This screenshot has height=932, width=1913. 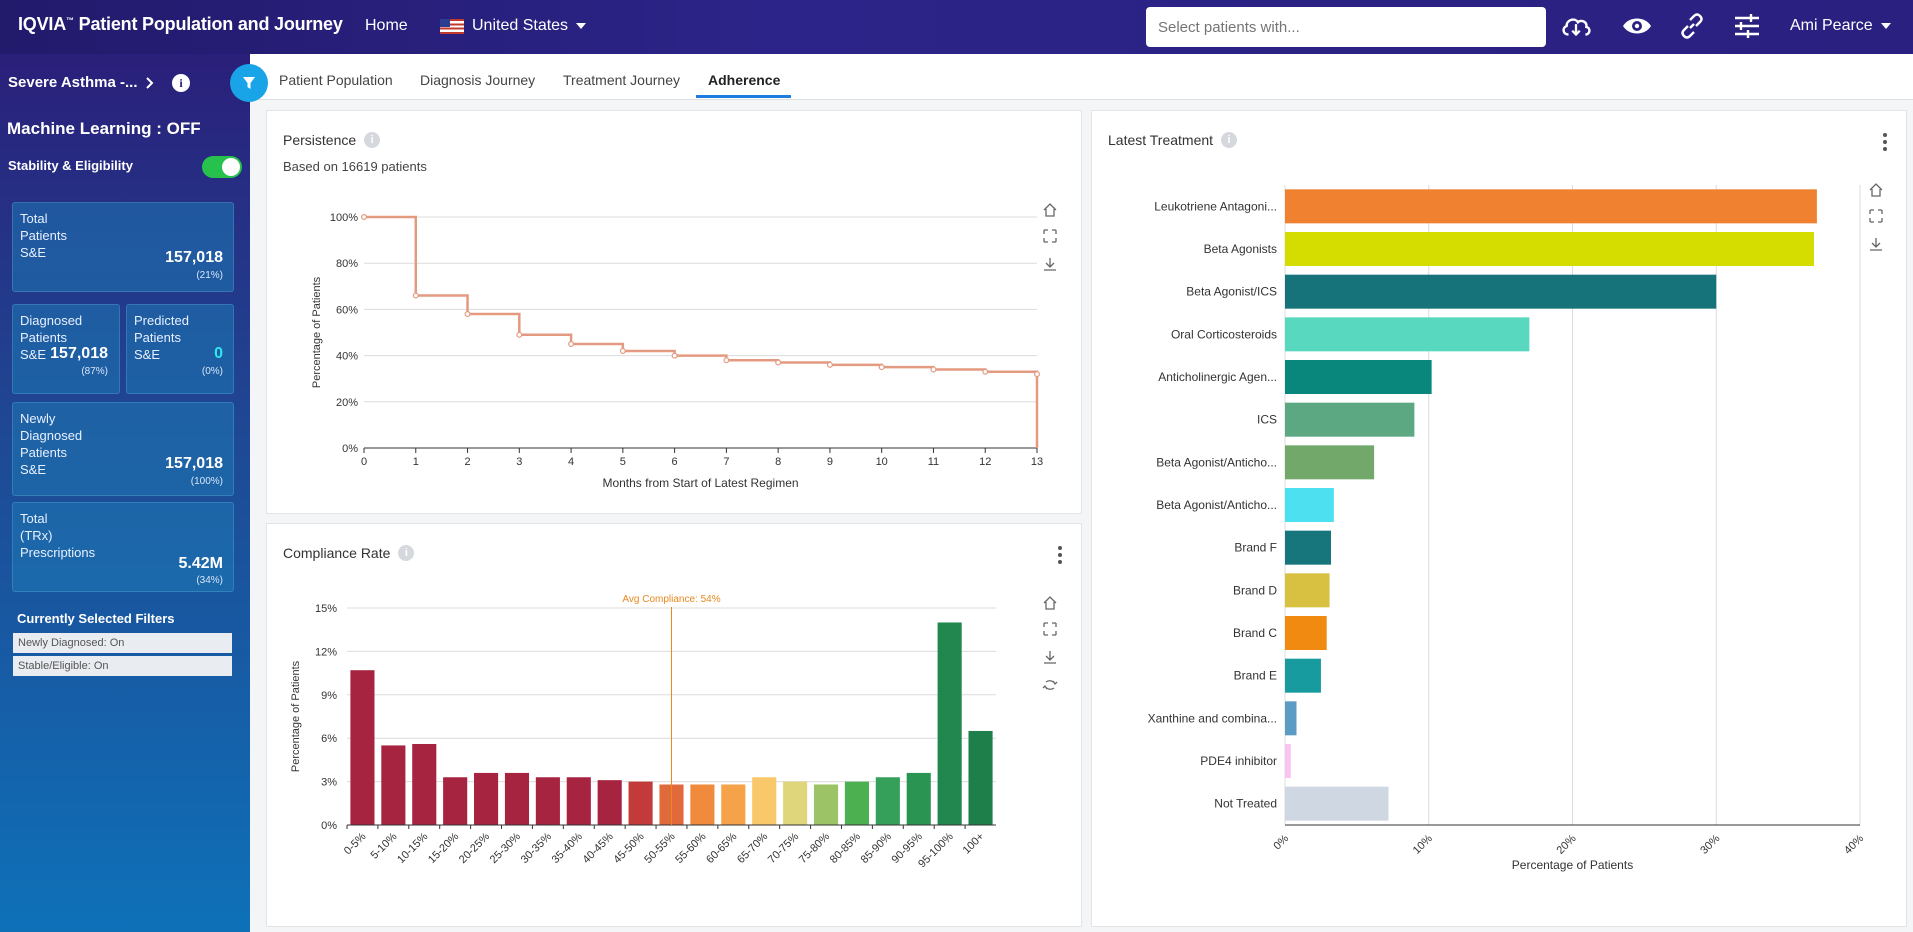 I want to click on country-selector: United States, so click(x=513, y=26).